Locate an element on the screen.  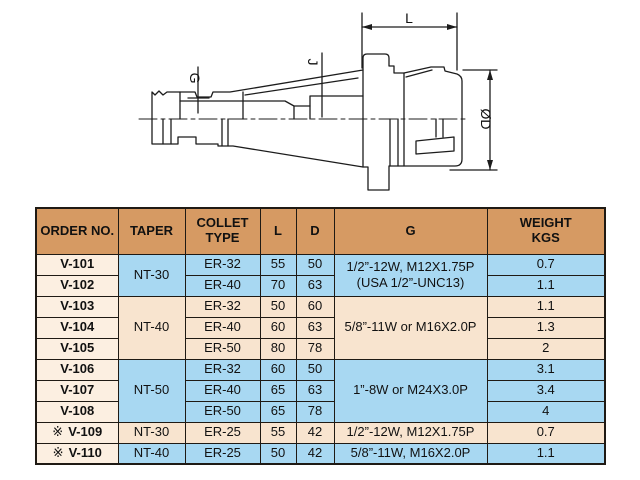
order-number: V-108 is located at coordinates (77, 411).